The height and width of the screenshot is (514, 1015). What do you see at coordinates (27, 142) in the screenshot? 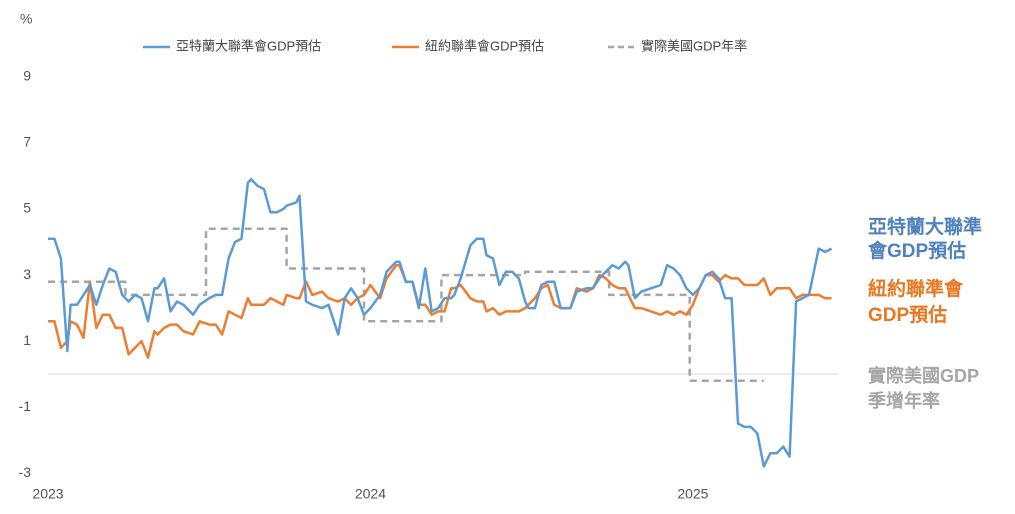
I see `y-tick-label: 7` at bounding box center [27, 142].